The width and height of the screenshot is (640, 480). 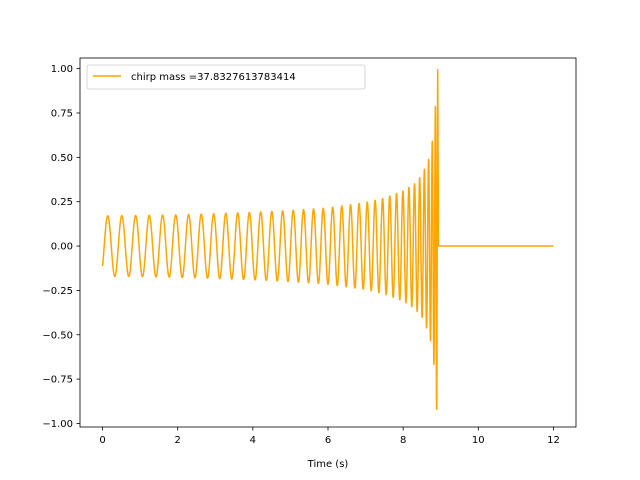 What do you see at coordinates (213, 77) in the screenshot?
I see `legend-label: chirp mass =37.8327613783414` at bounding box center [213, 77].